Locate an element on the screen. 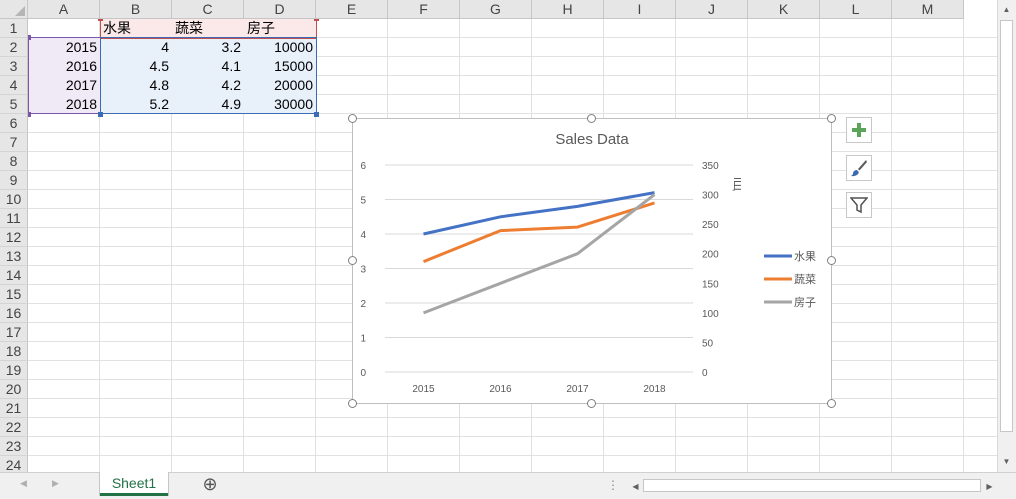 This screenshot has width=1016, height=499. series-line-房子 is located at coordinates (539, 254).